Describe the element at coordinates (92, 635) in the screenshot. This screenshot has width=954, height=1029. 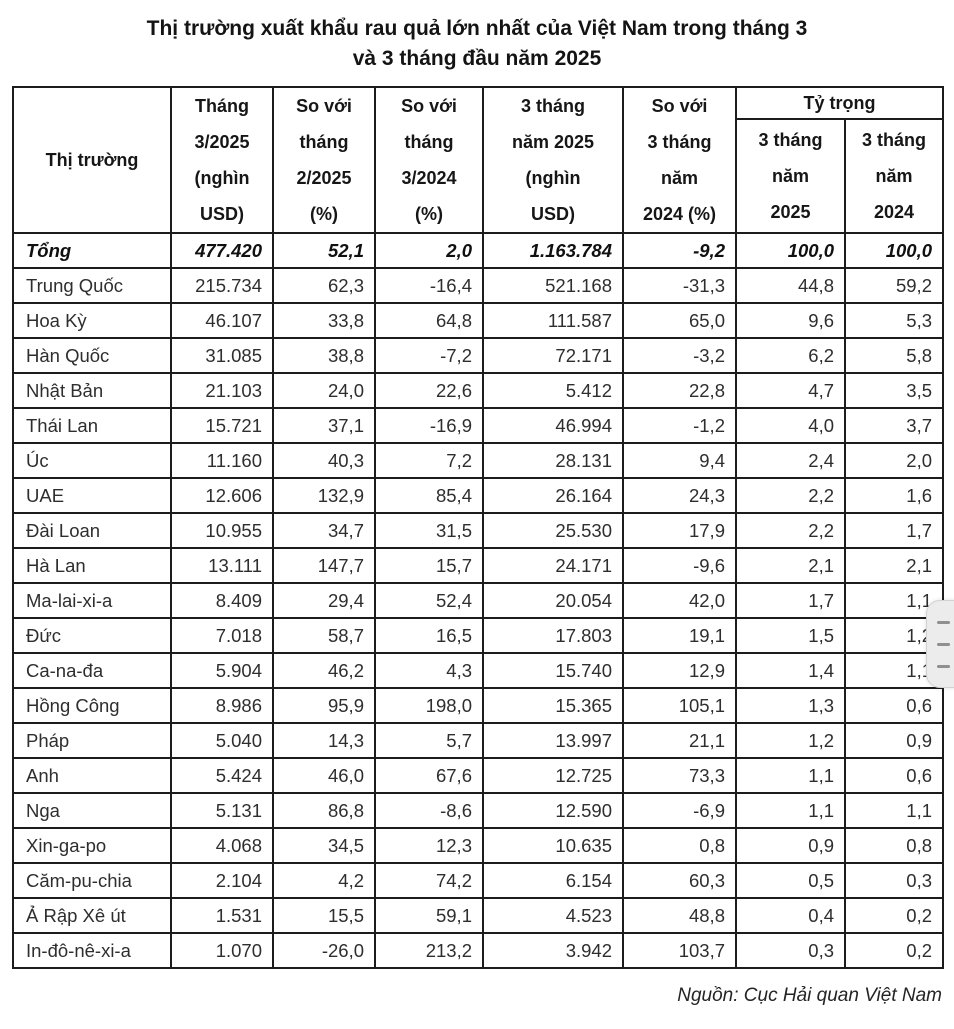
I see `market-cell: Đức` at that location.